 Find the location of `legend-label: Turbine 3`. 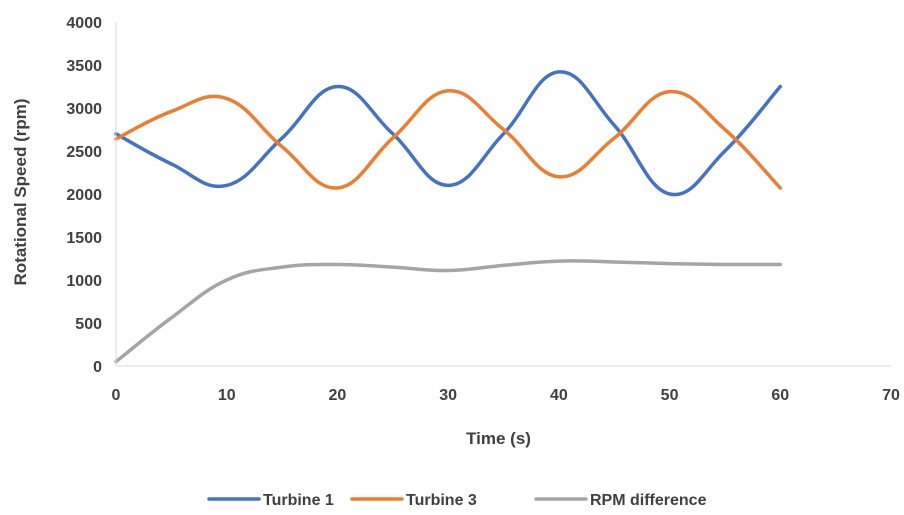

legend-label: Turbine 3 is located at coordinates (441, 500).